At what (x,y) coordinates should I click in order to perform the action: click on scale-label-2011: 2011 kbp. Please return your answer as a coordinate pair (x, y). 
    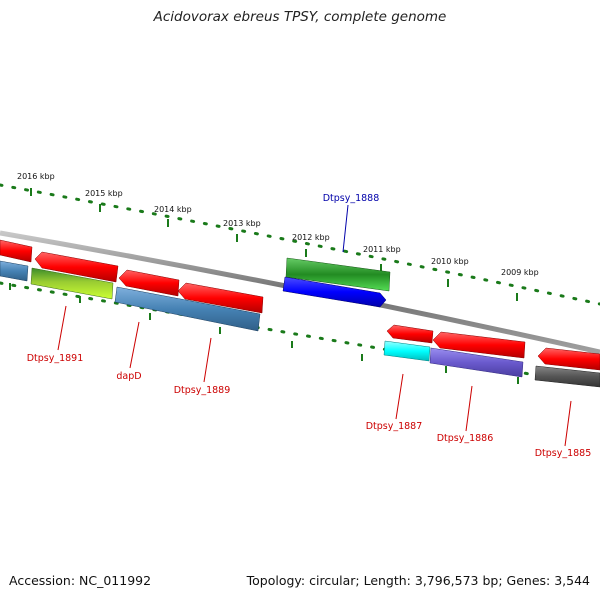
    Looking at the image, I should click on (382, 249).